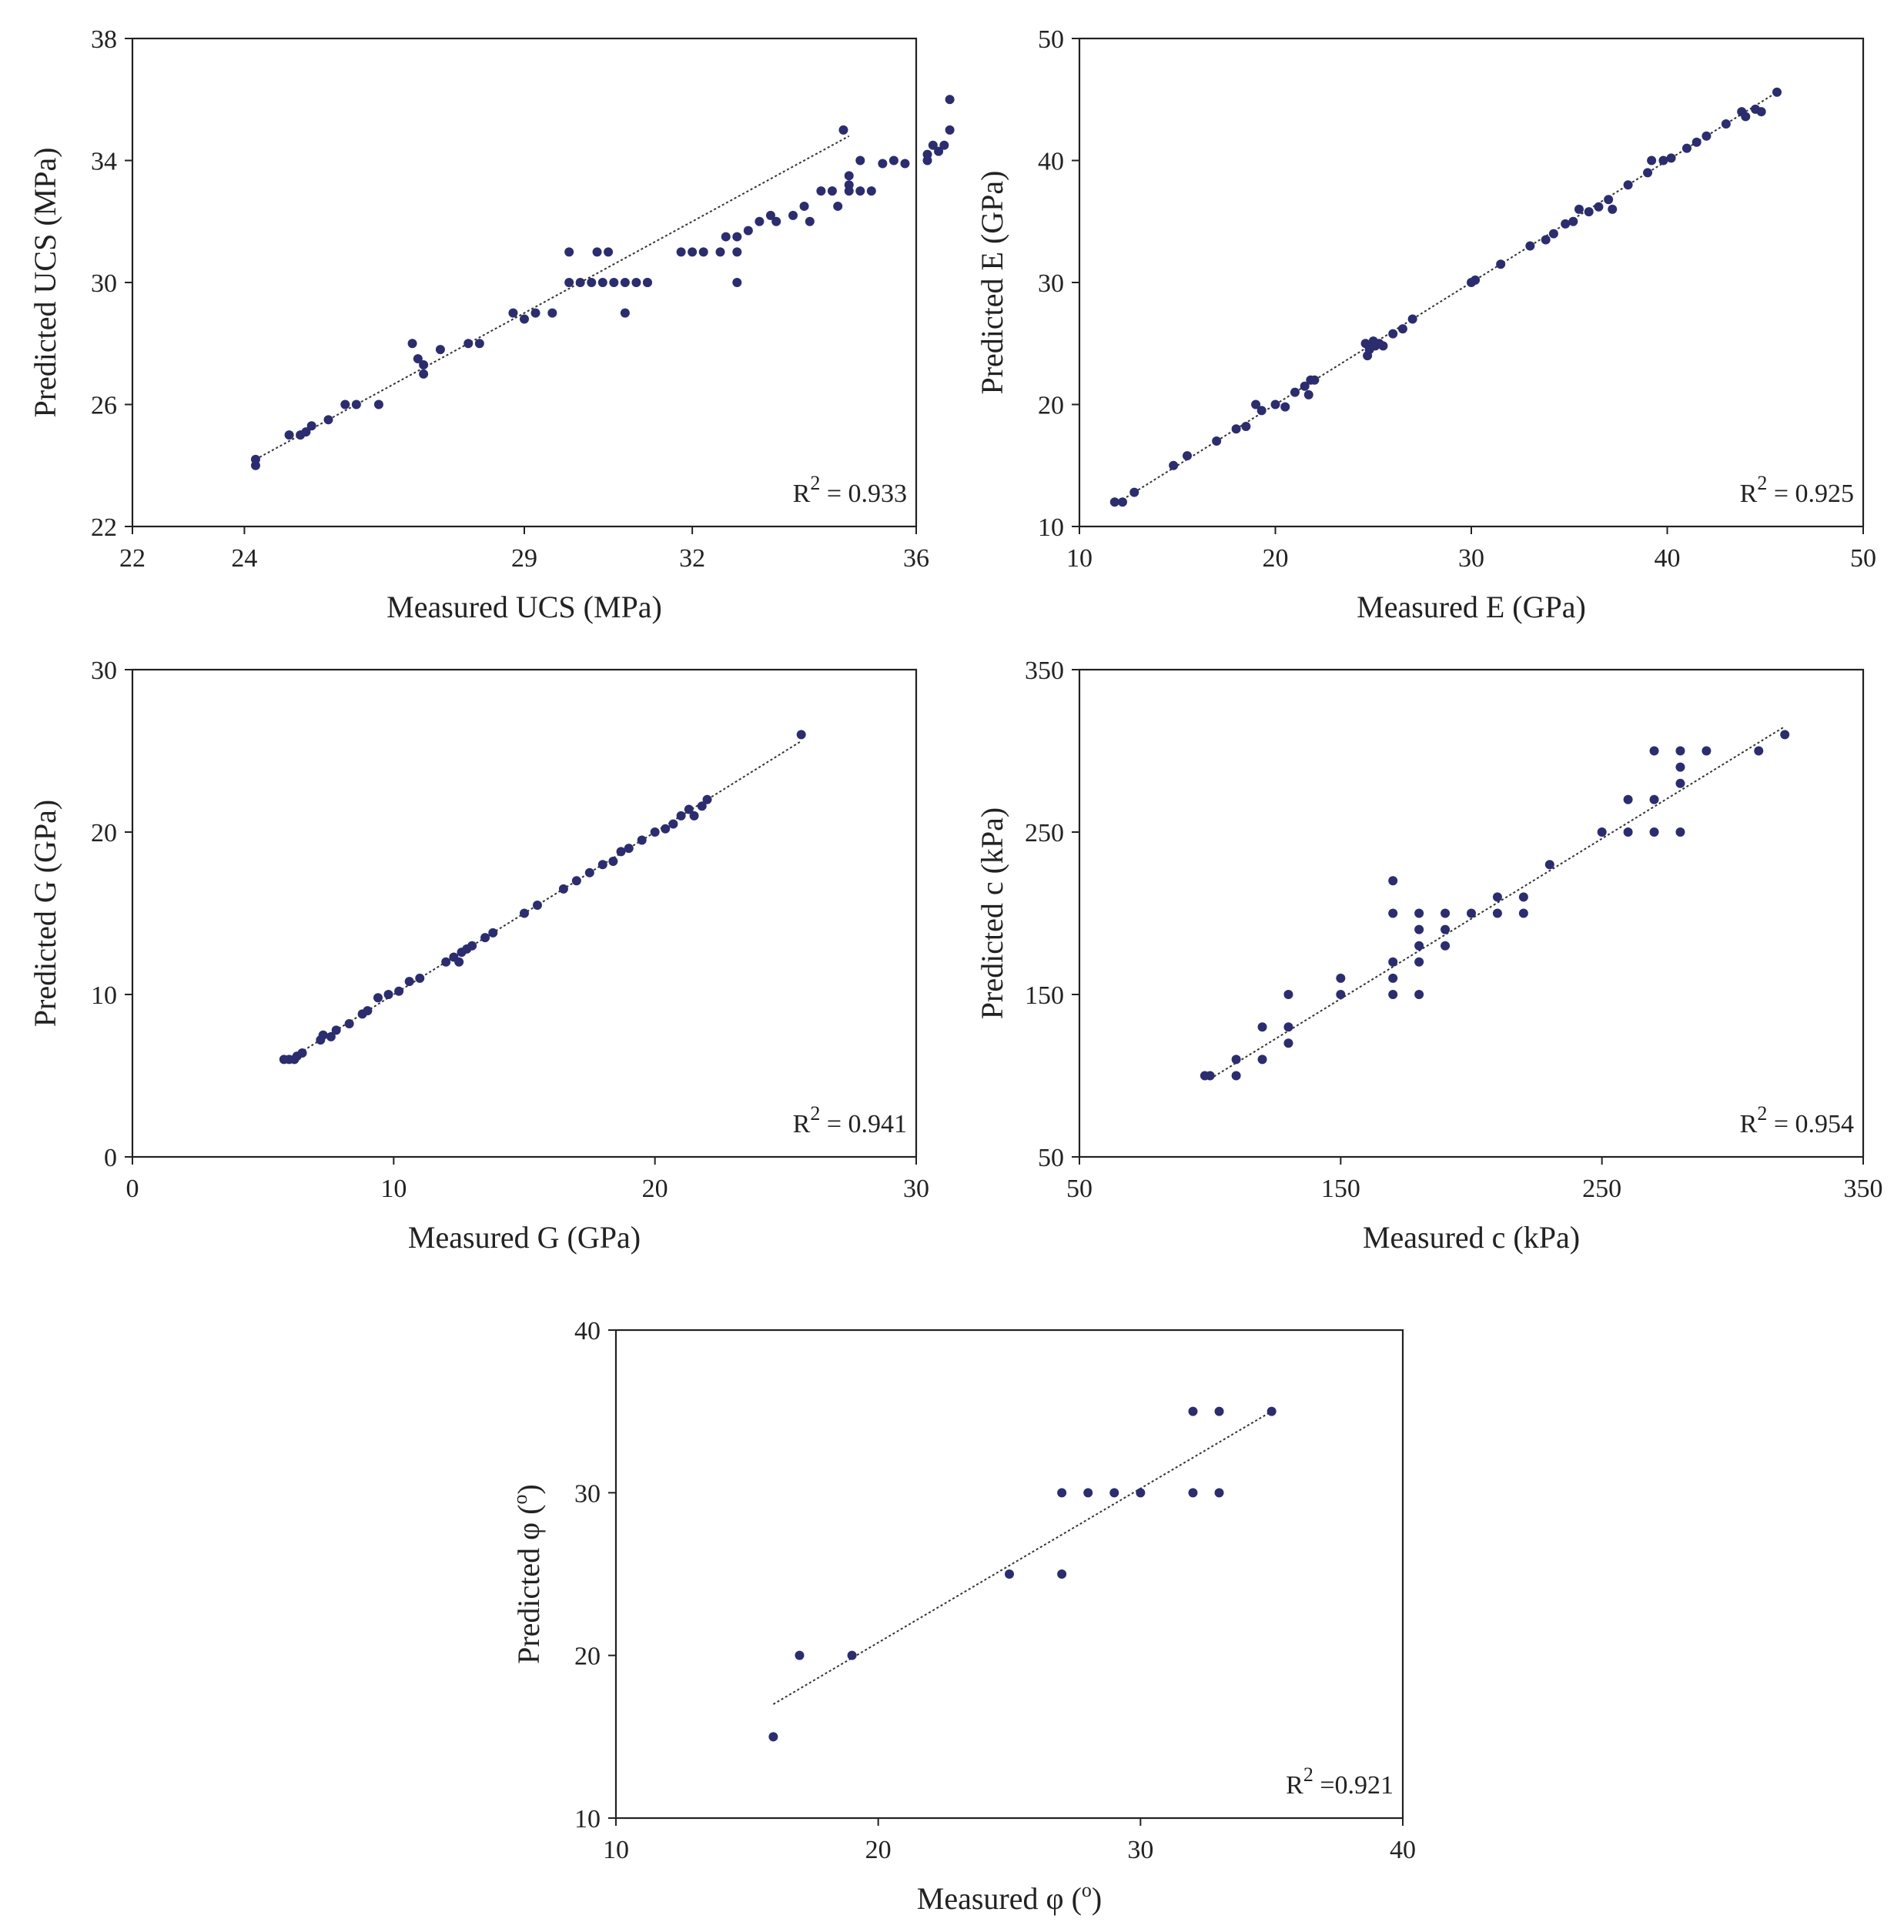  Describe the element at coordinates (524, 1237) in the screenshot. I see `g-x-axis-label: Measured G (GPa)` at that location.